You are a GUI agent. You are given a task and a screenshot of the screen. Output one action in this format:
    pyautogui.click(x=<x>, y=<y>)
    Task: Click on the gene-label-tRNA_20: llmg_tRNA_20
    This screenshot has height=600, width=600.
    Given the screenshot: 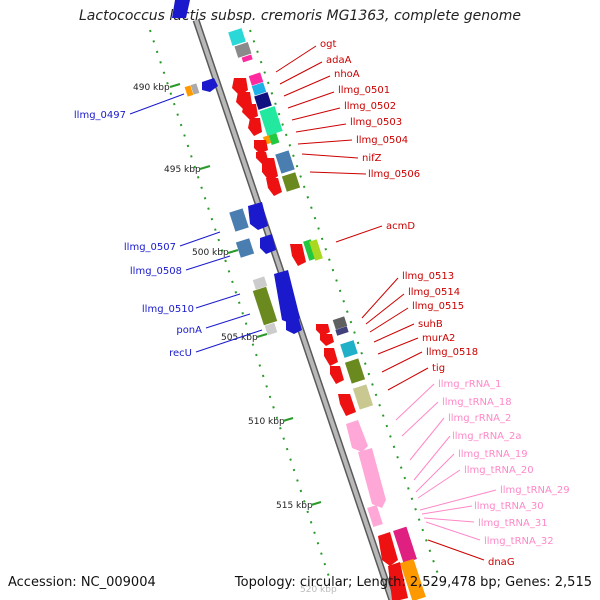 What is the action you would take?
    pyautogui.click(x=499, y=470)
    